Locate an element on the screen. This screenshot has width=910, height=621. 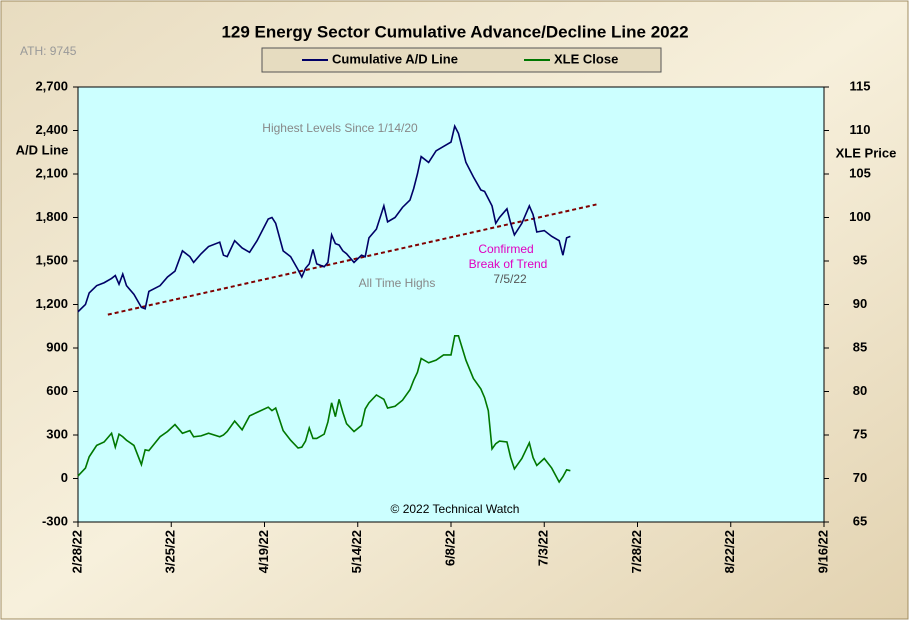
series-line is located at coordinates (324, 409).